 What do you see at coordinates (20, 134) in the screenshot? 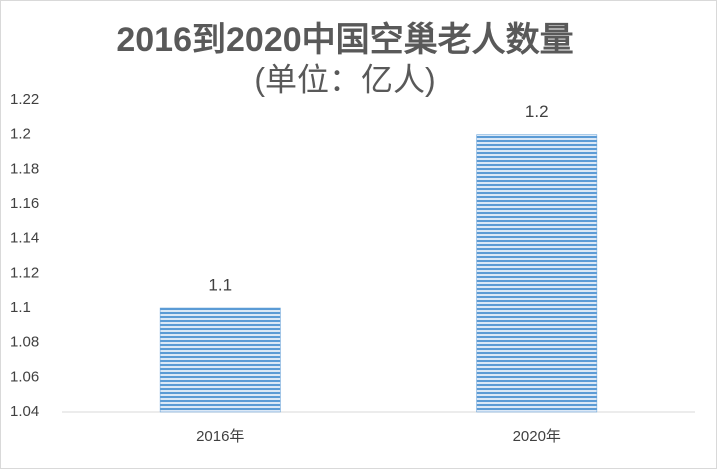
I see `y-tick-label: 1.2` at bounding box center [20, 134].